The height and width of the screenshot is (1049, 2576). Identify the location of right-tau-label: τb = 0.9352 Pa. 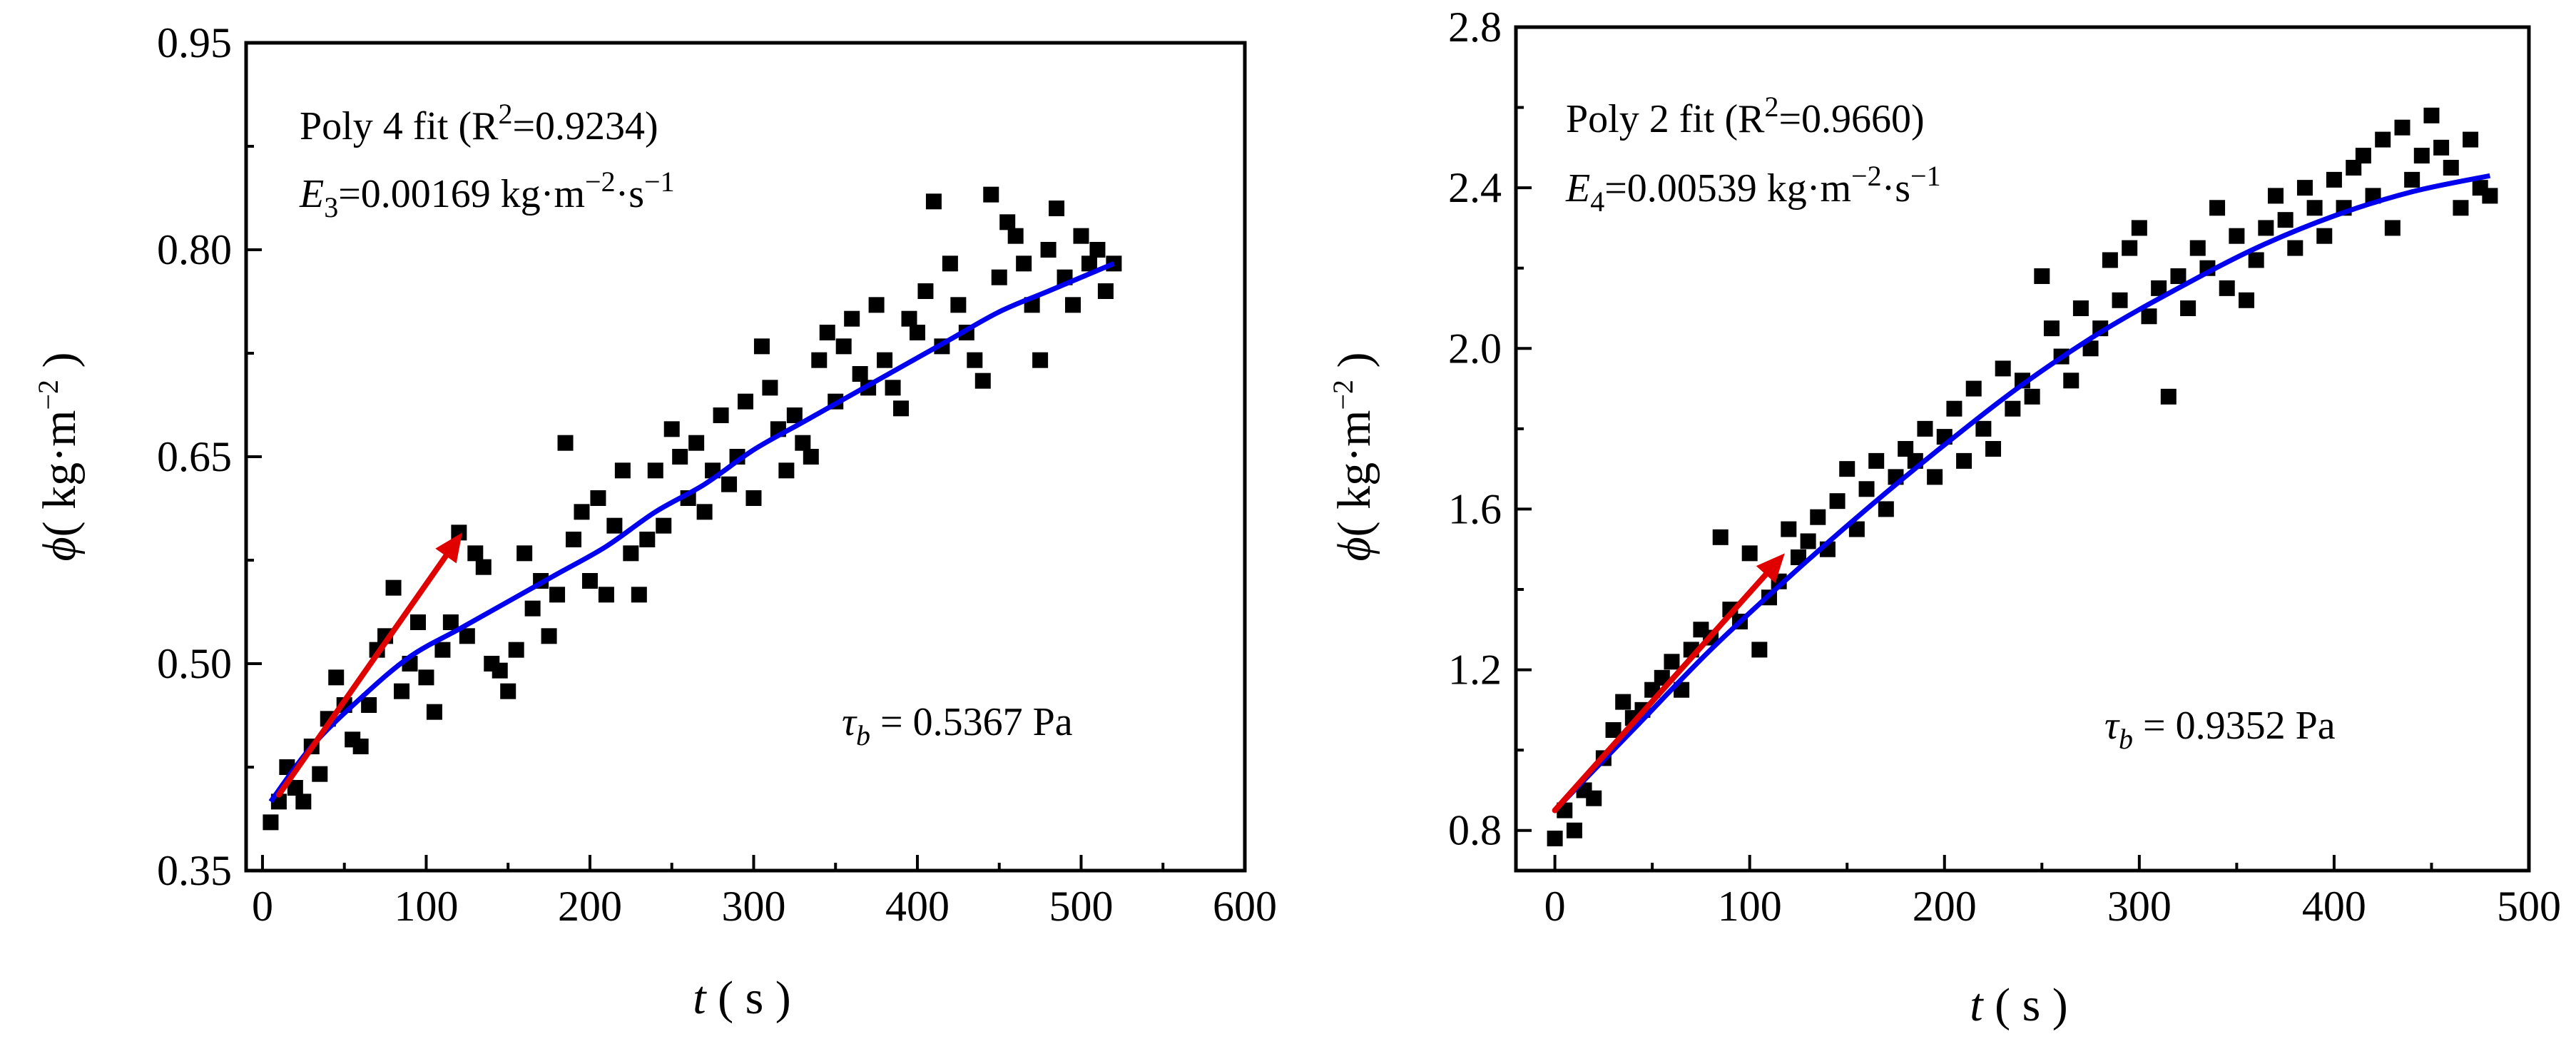
(2220, 729).